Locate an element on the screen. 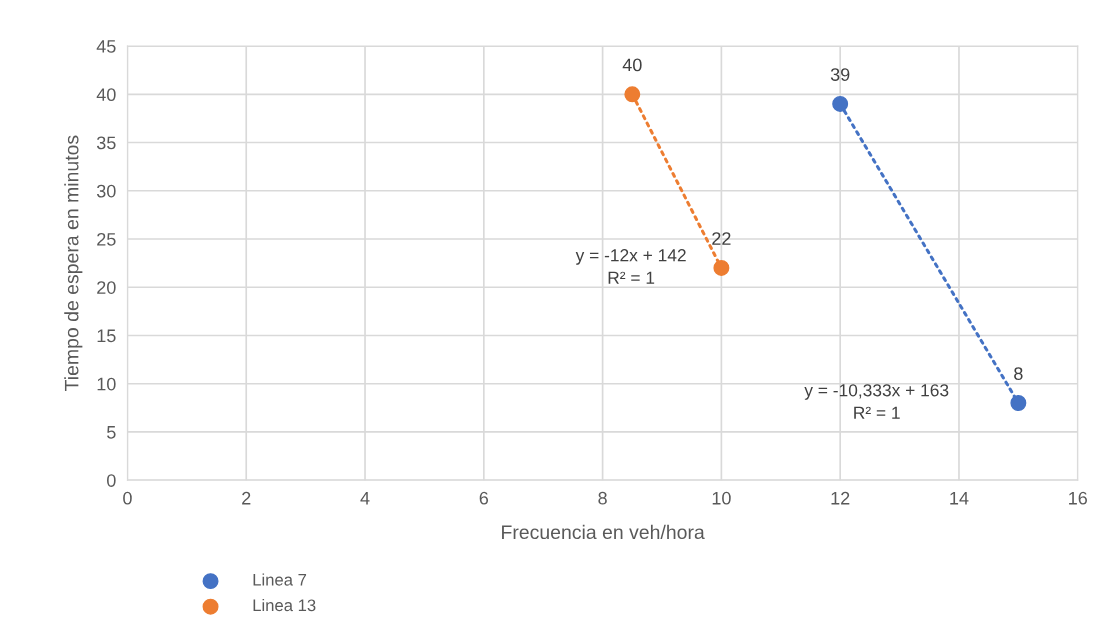  y-tick-label: 25 is located at coordinates (106, 239).